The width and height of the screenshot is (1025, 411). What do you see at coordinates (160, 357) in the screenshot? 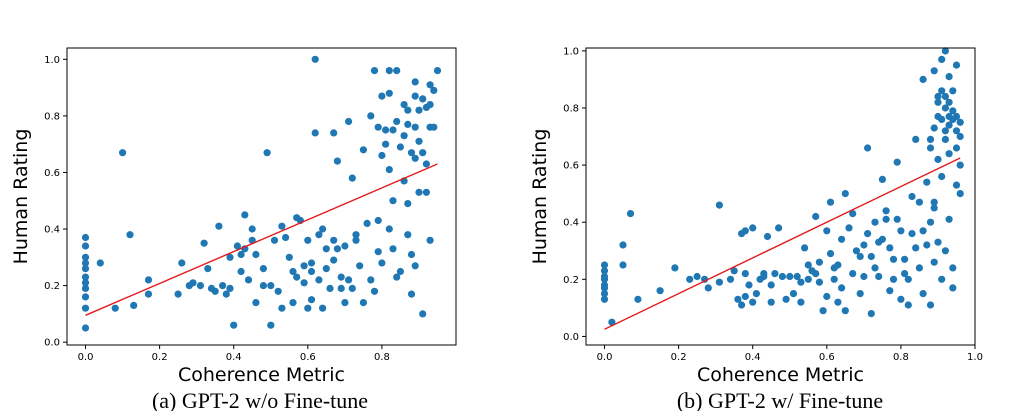
I see `x-tick-label: 0.2` at bounding box center [160, 357].